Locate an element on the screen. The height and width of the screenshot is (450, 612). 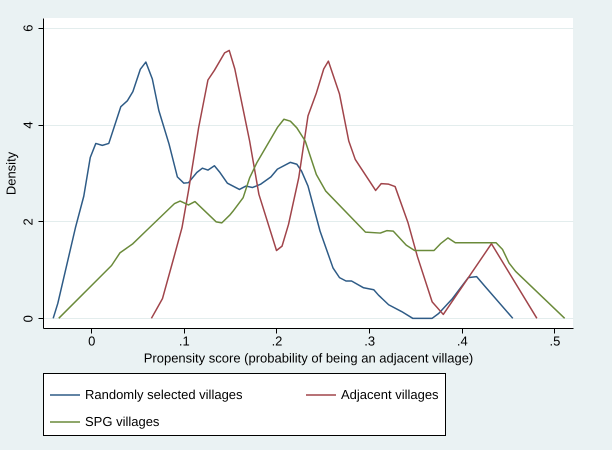
legend-label: Randomly selected villages is located at coordinates (164, 394).